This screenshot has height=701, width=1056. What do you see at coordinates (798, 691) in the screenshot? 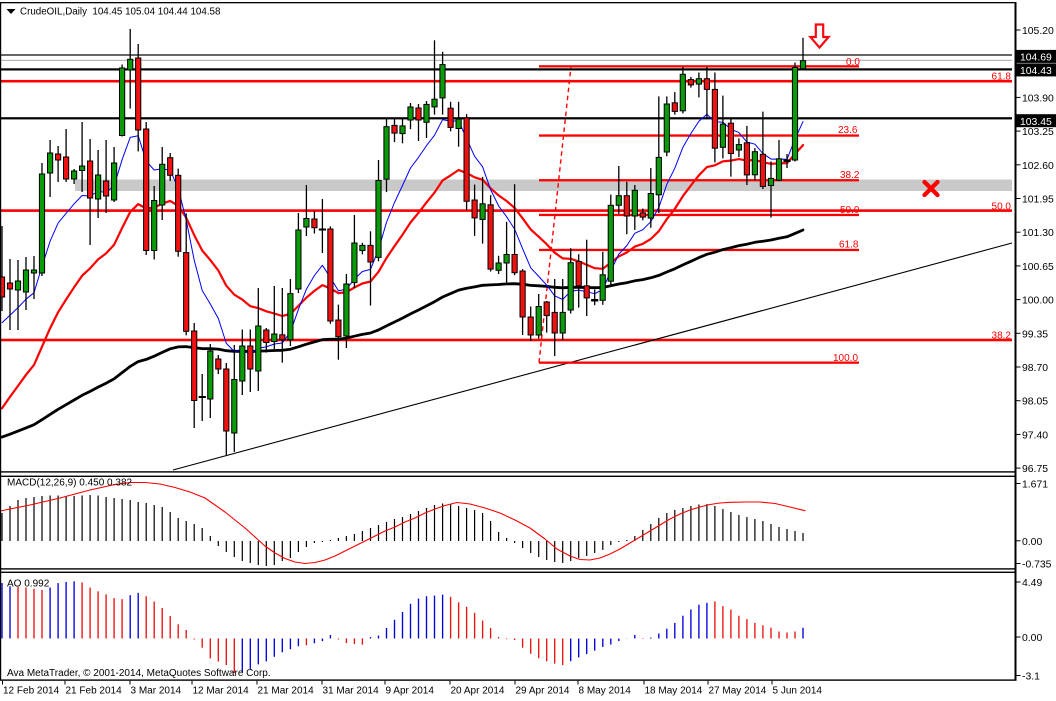
I see `svg-text: 5 Jun 2014` at bounding box center [798, 691].